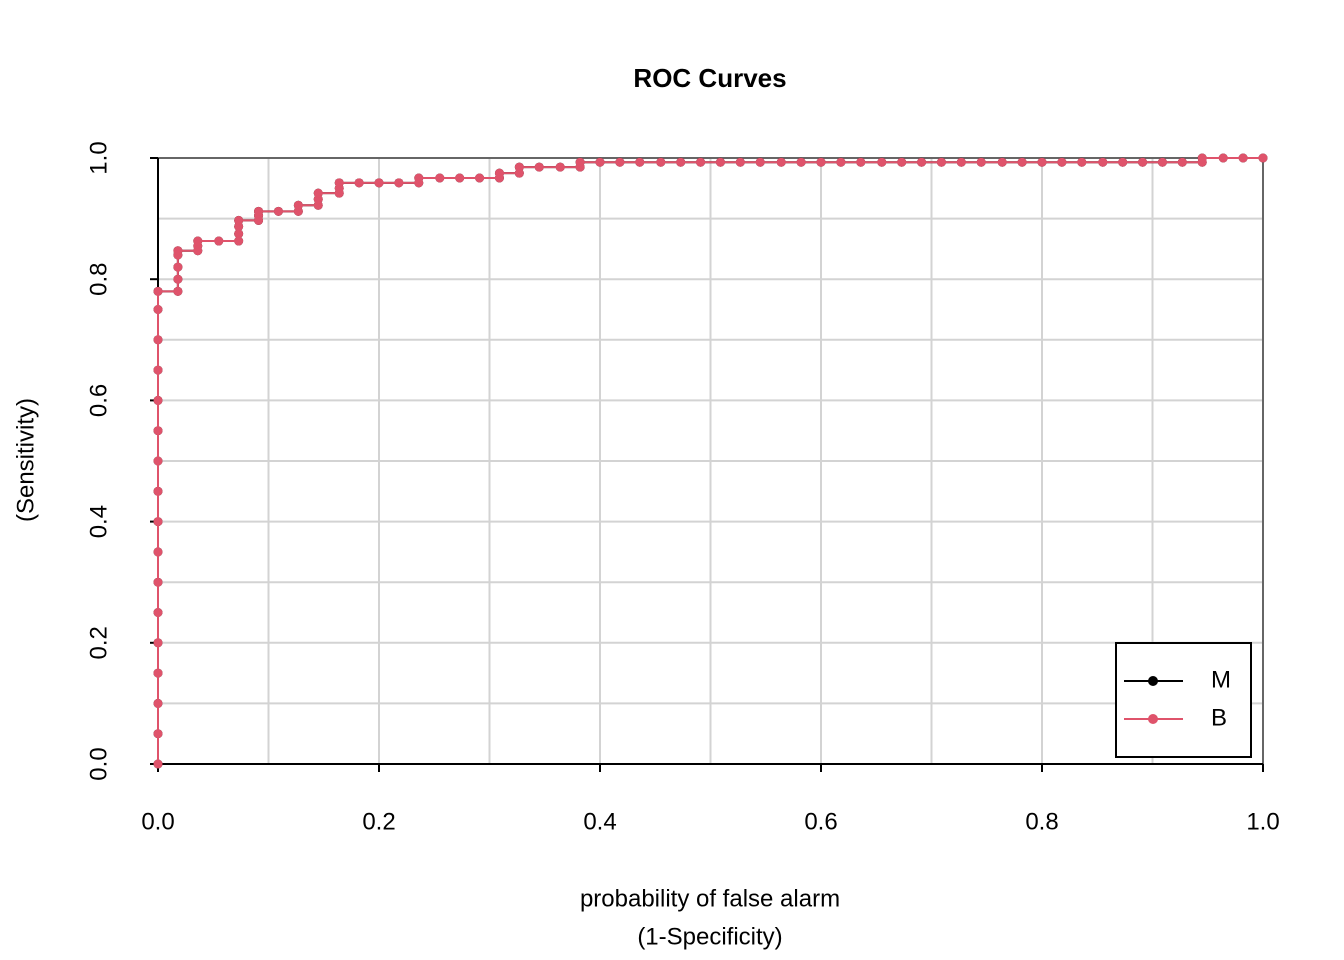 This screenshot has width=1344, height=960. Describe the element at coordinates (709, 78) in the screenshot. I see `chart-title: ROC Curves` at that location.